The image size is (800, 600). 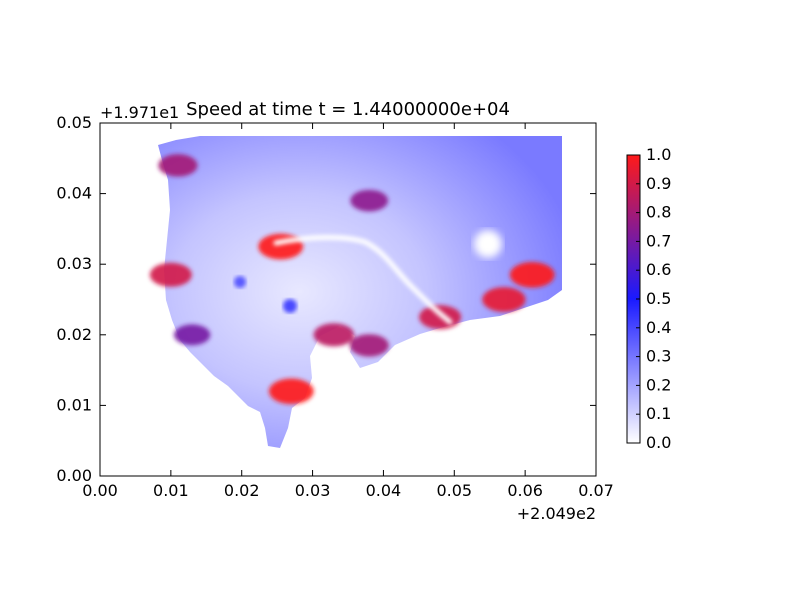 What do you see at coordinates (658, 269) in the screenshot?
I see `colorbar-tick-label: 0.6` at bounding box center [658, 269].